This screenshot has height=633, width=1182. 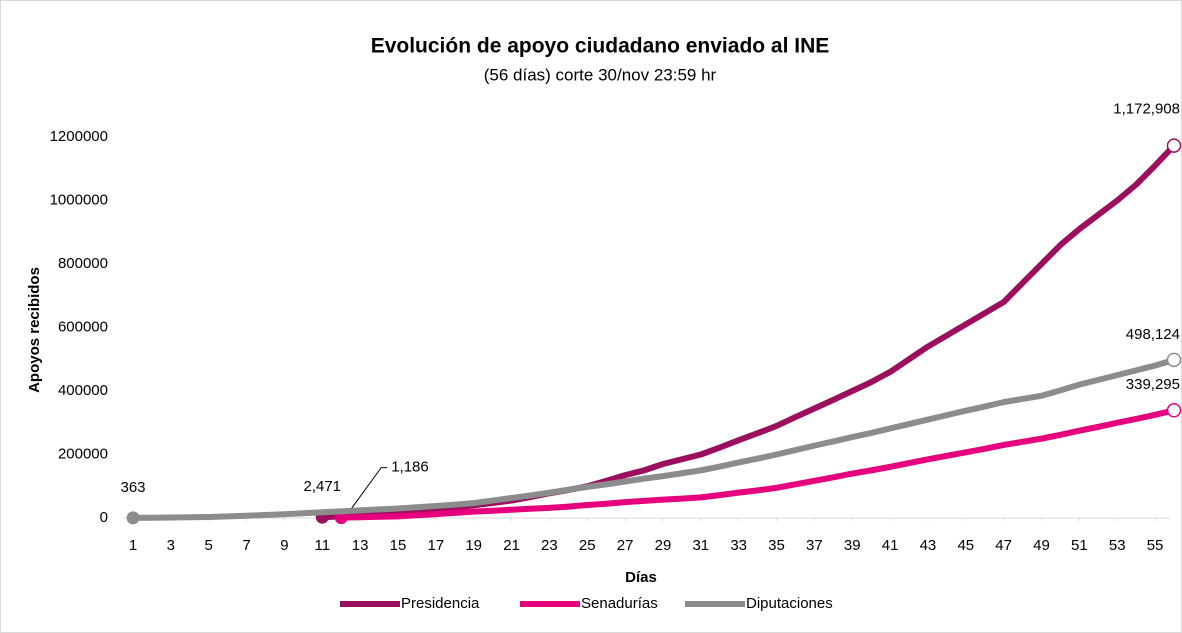 I want to click on x-tick-label: 33, so click(x=738, y=545).